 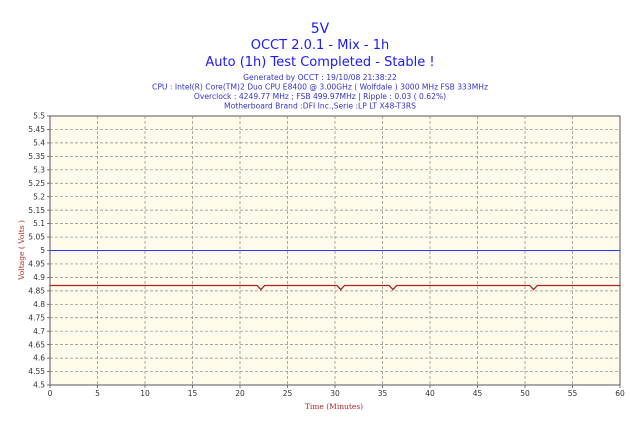 What do you see at coordinates (240, 393) in the screenshot?
I see `x-tick-label: 20` at bounding box center [240, 393].